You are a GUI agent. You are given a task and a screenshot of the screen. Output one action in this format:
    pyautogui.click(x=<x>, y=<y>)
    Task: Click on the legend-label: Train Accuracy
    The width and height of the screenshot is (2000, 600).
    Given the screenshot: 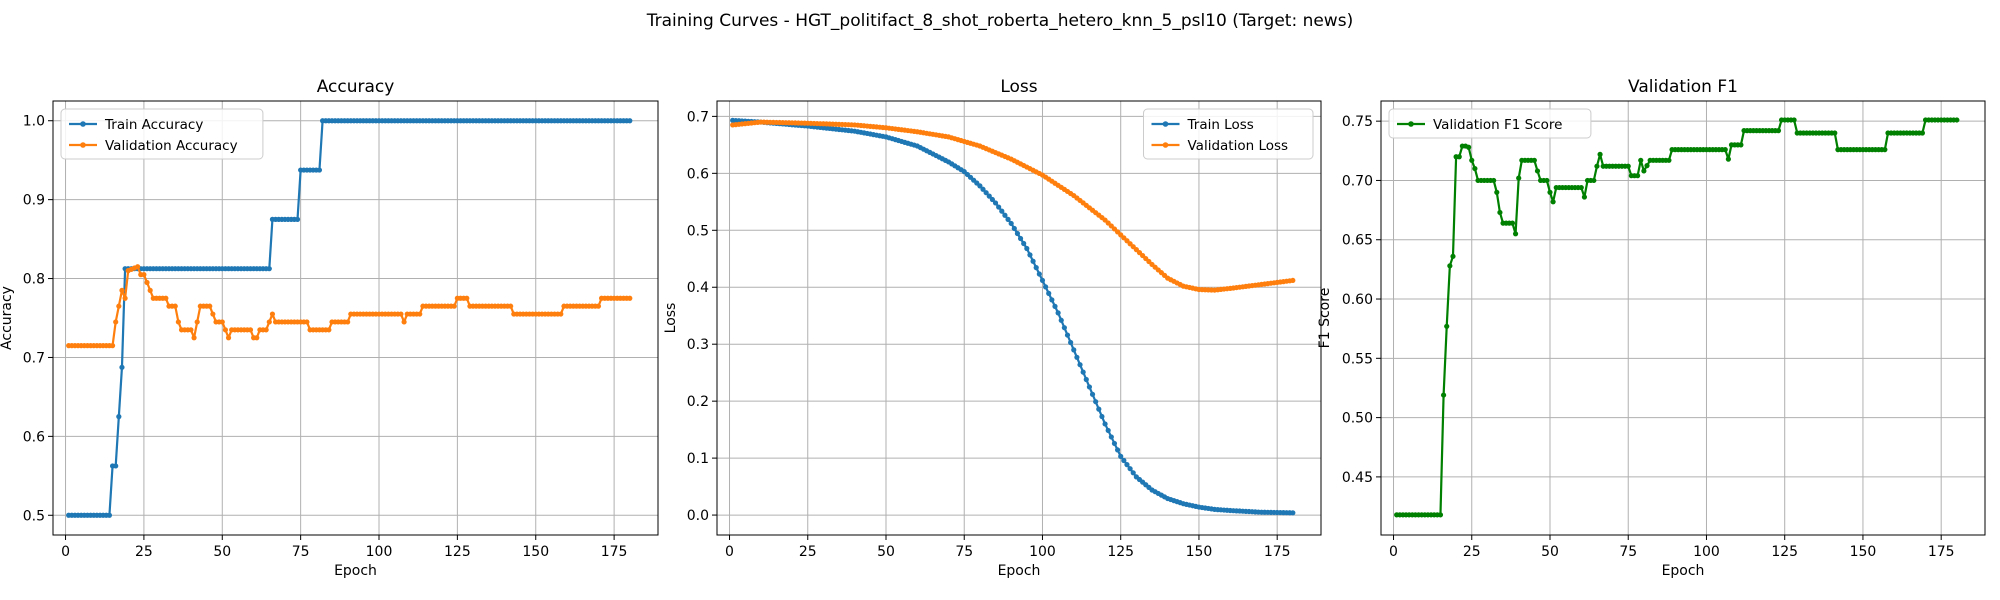 What is the action you would take?
    pyautogui.click(x=153, y=125)
    